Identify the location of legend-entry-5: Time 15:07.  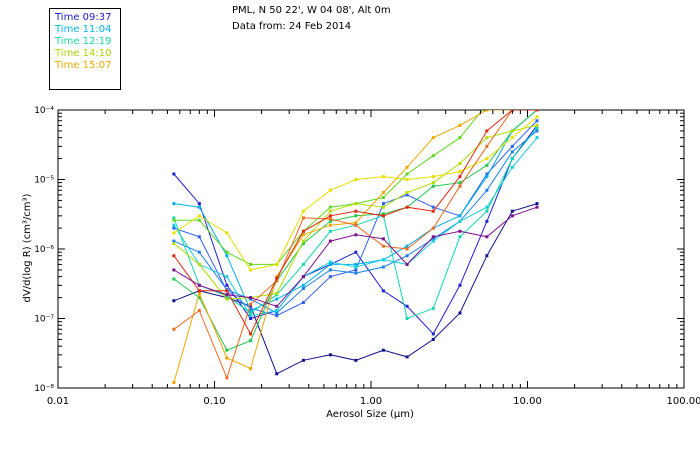
(83, 65).